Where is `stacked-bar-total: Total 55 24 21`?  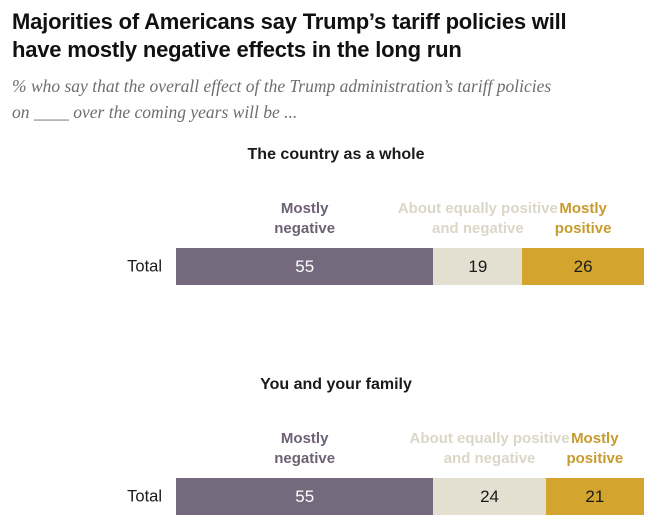
stacked-bar-total: Total 55 24 21 is located at coordinates (385, 496).